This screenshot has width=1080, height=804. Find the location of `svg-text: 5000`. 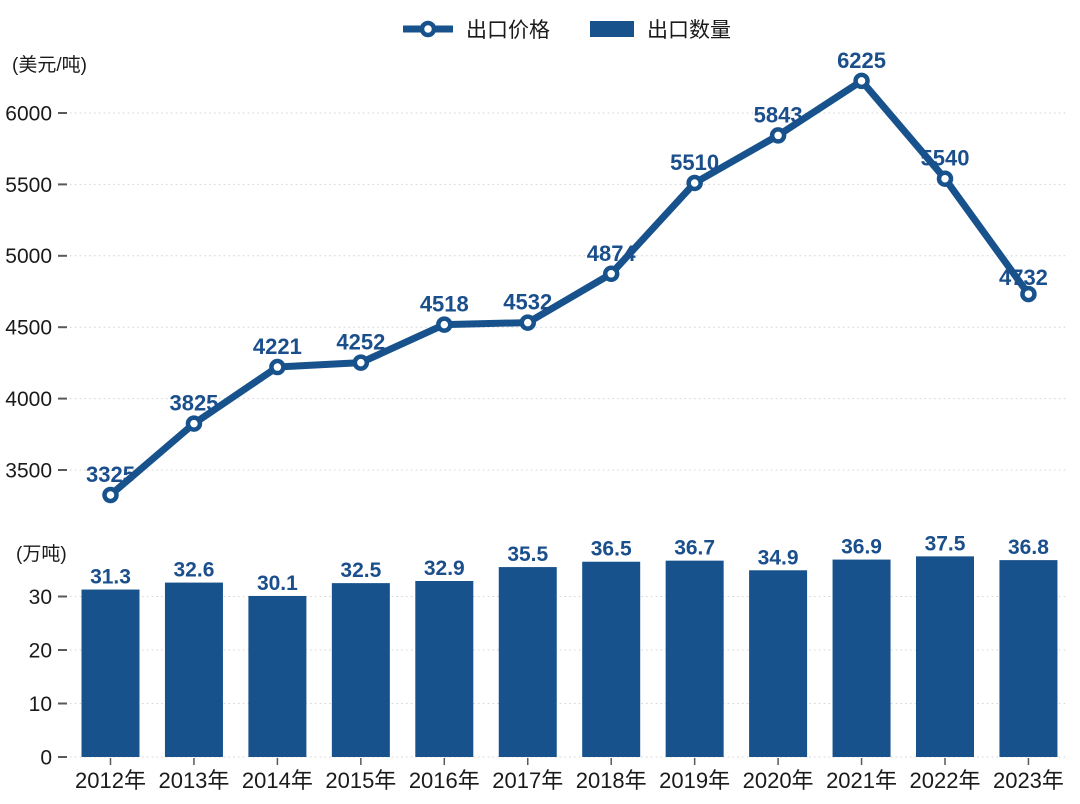

svg-text: 5000 is located at coordinates (28, 256).